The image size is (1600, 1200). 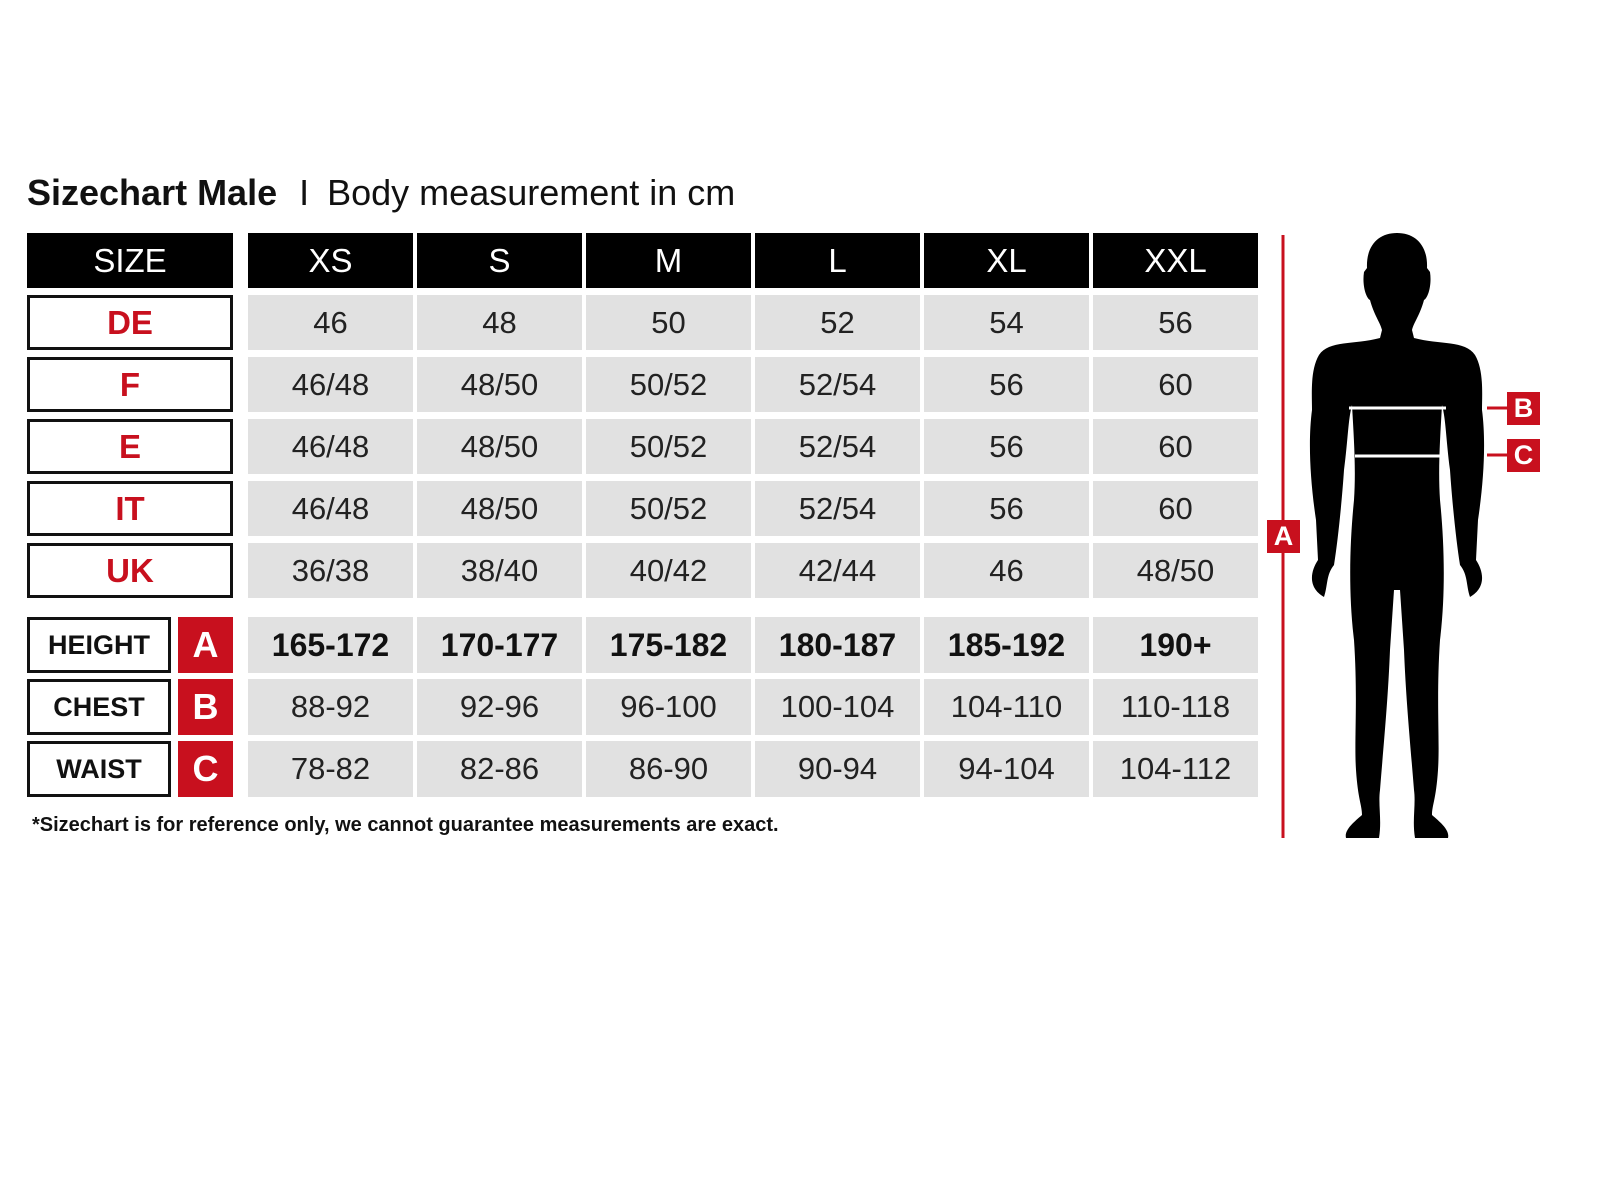 What do you see at coordinates (130, 508) in the screenshot?
I see `row-label-it: IT` at bounding box center [130, 508].